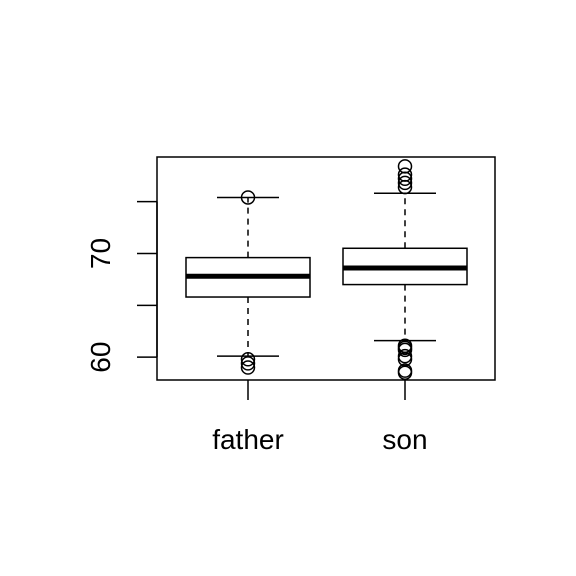 The height and width of the screenshot is (576, 576). I want to click on box-group-father, so click(248, 282).